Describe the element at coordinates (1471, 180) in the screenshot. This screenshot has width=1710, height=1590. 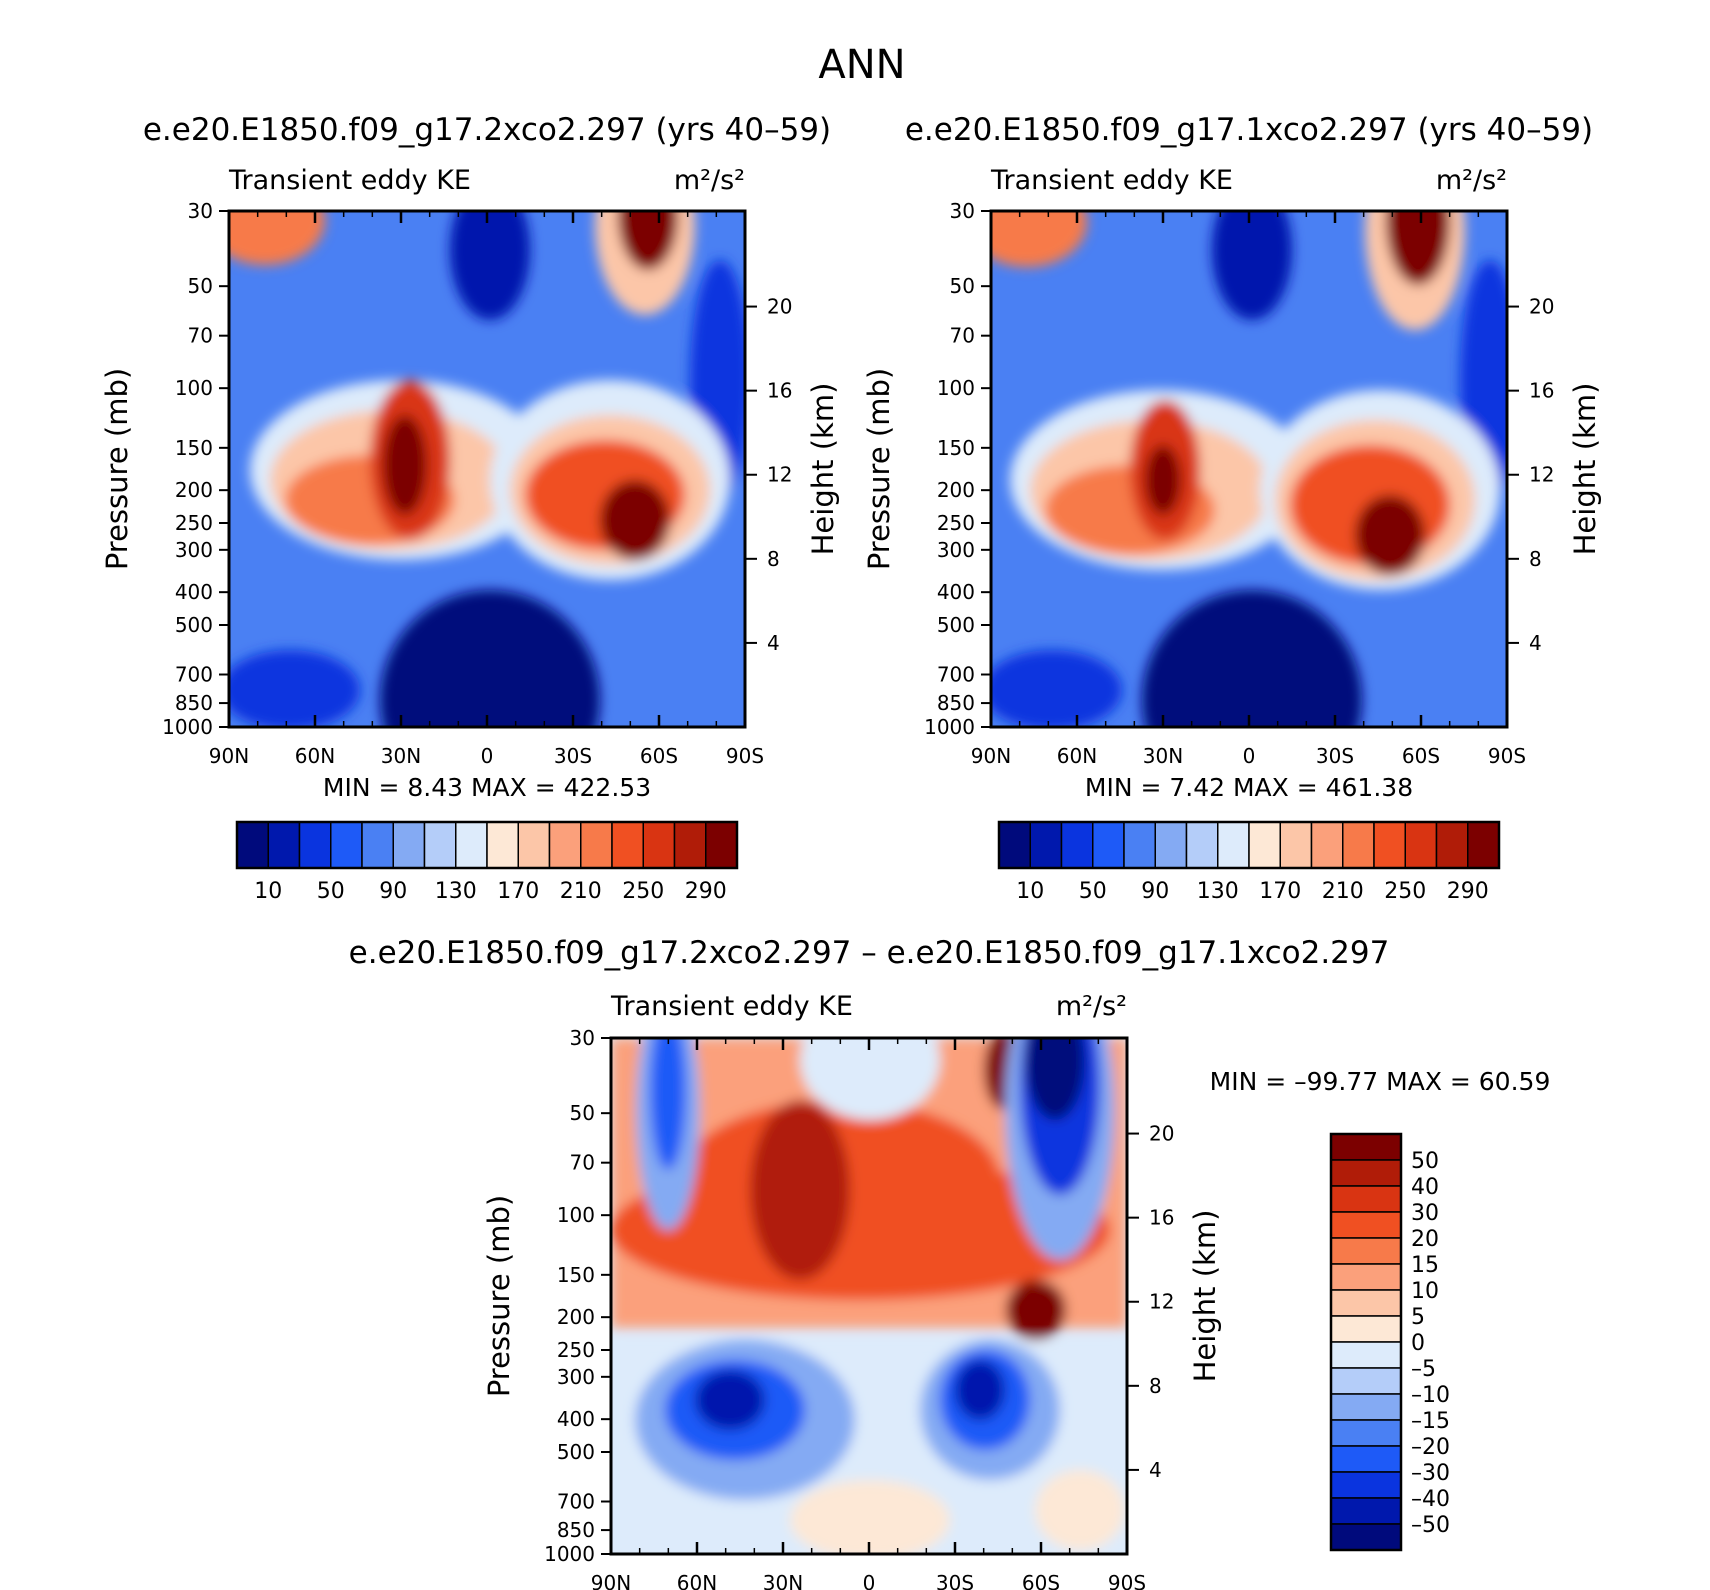
I see `right-units: m²/s²` at that location.